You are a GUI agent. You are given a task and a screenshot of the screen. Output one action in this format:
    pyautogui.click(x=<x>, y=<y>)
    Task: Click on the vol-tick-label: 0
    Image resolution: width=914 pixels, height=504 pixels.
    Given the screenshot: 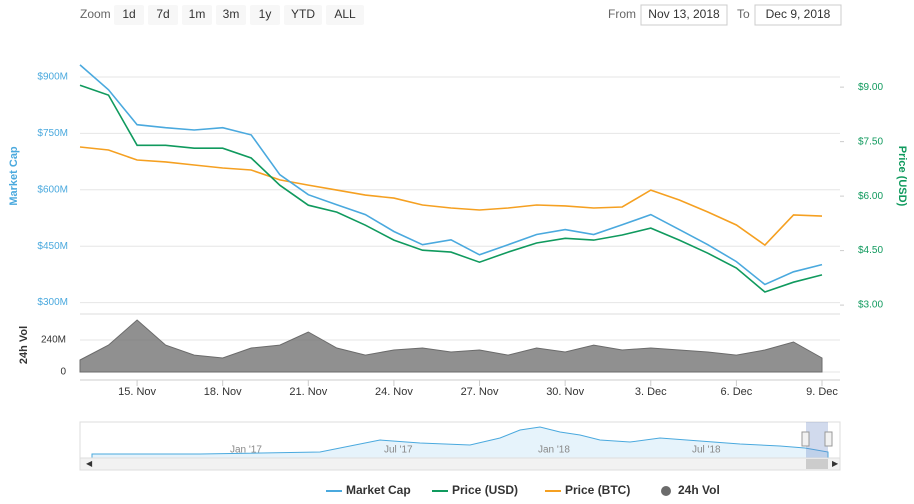 What is the action you would take?
    pyautogui.click(x=63, y=372)
    